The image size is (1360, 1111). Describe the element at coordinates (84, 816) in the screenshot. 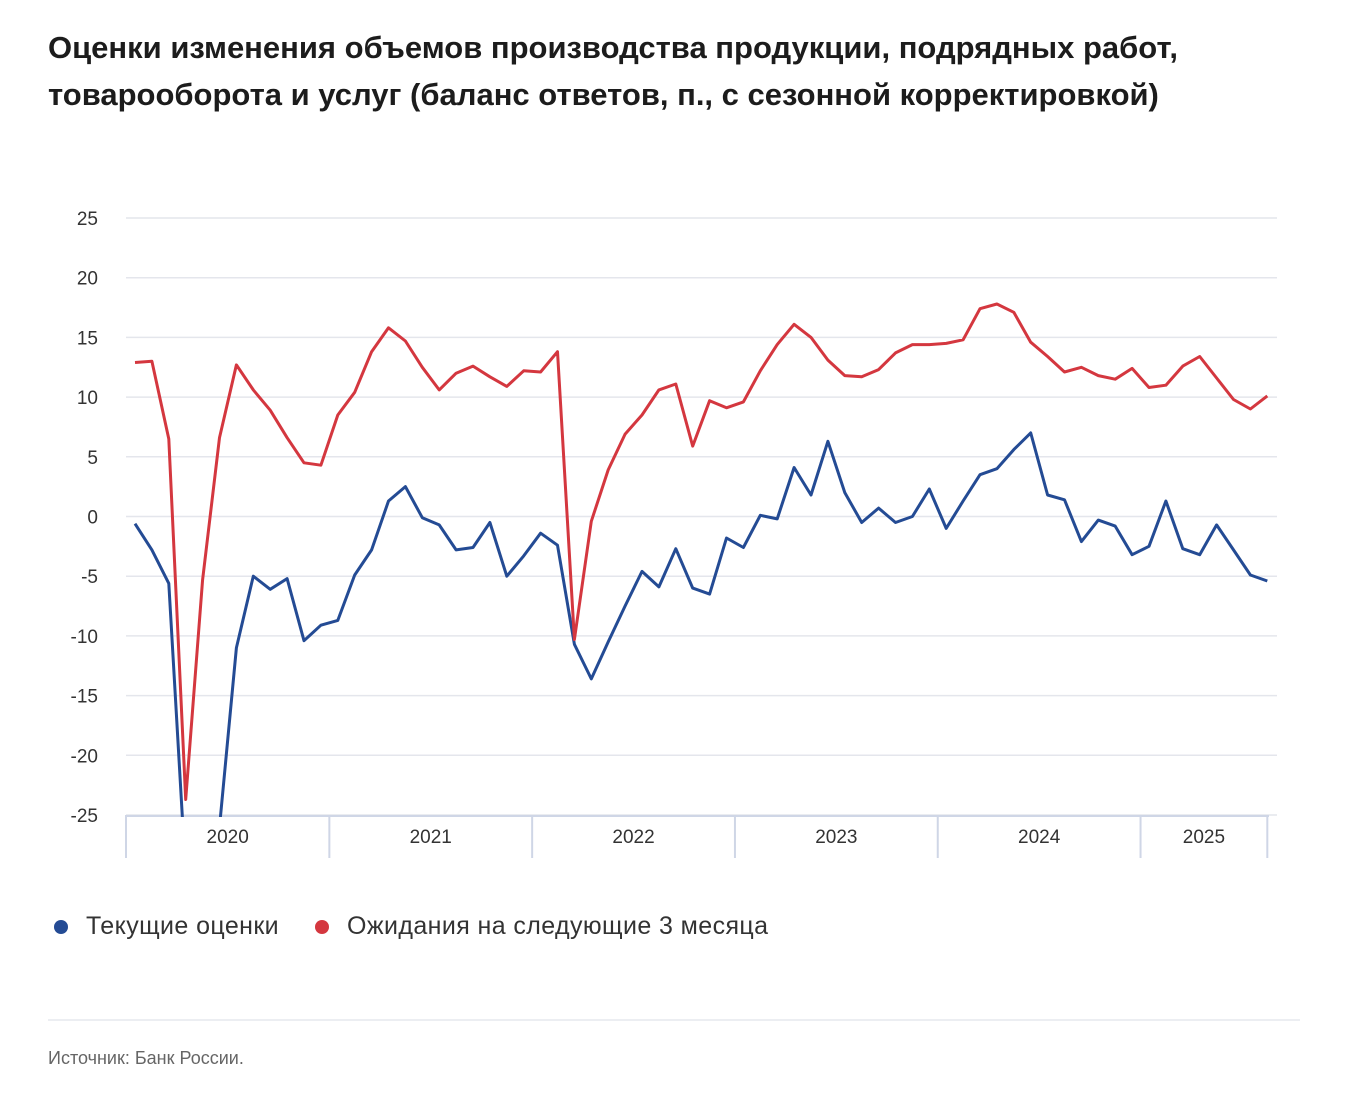

I see `y-tick-label: -25` at that location.